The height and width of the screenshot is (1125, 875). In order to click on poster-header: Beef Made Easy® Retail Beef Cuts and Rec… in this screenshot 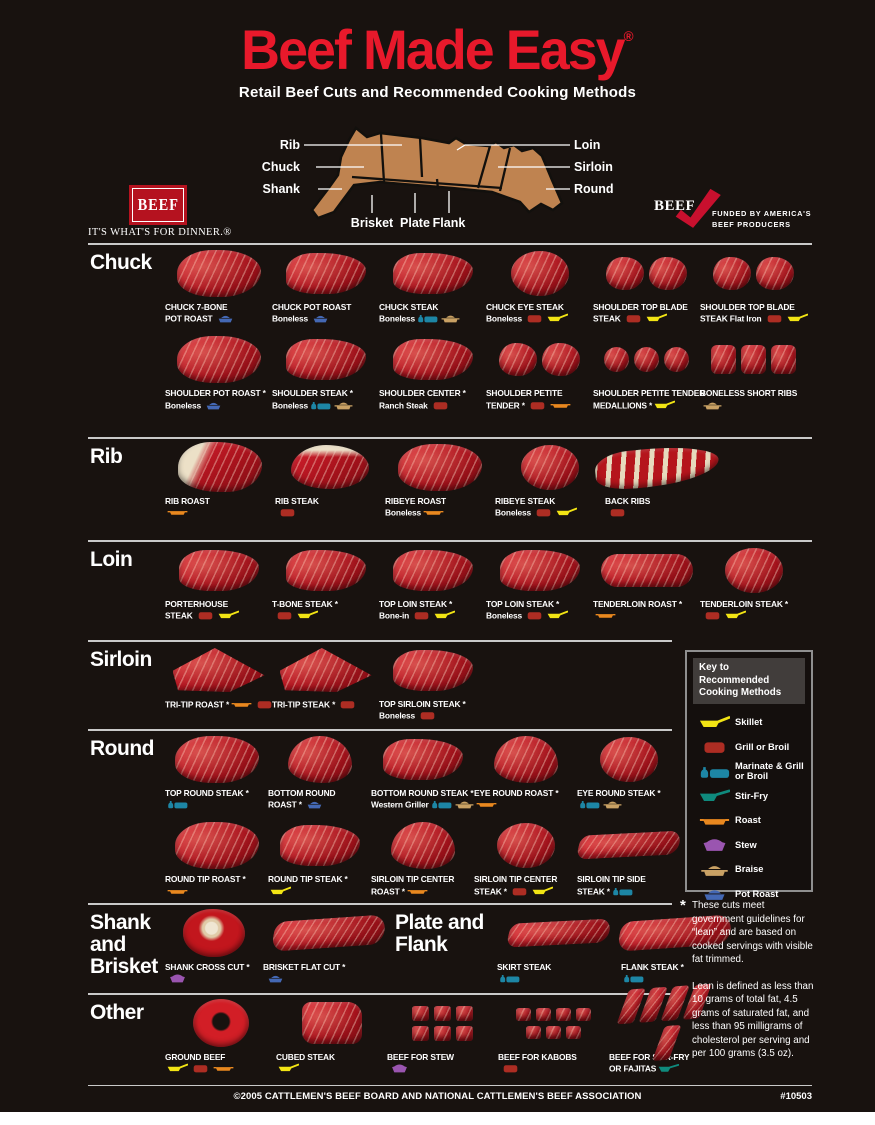, I will do `click(437, 62)`.